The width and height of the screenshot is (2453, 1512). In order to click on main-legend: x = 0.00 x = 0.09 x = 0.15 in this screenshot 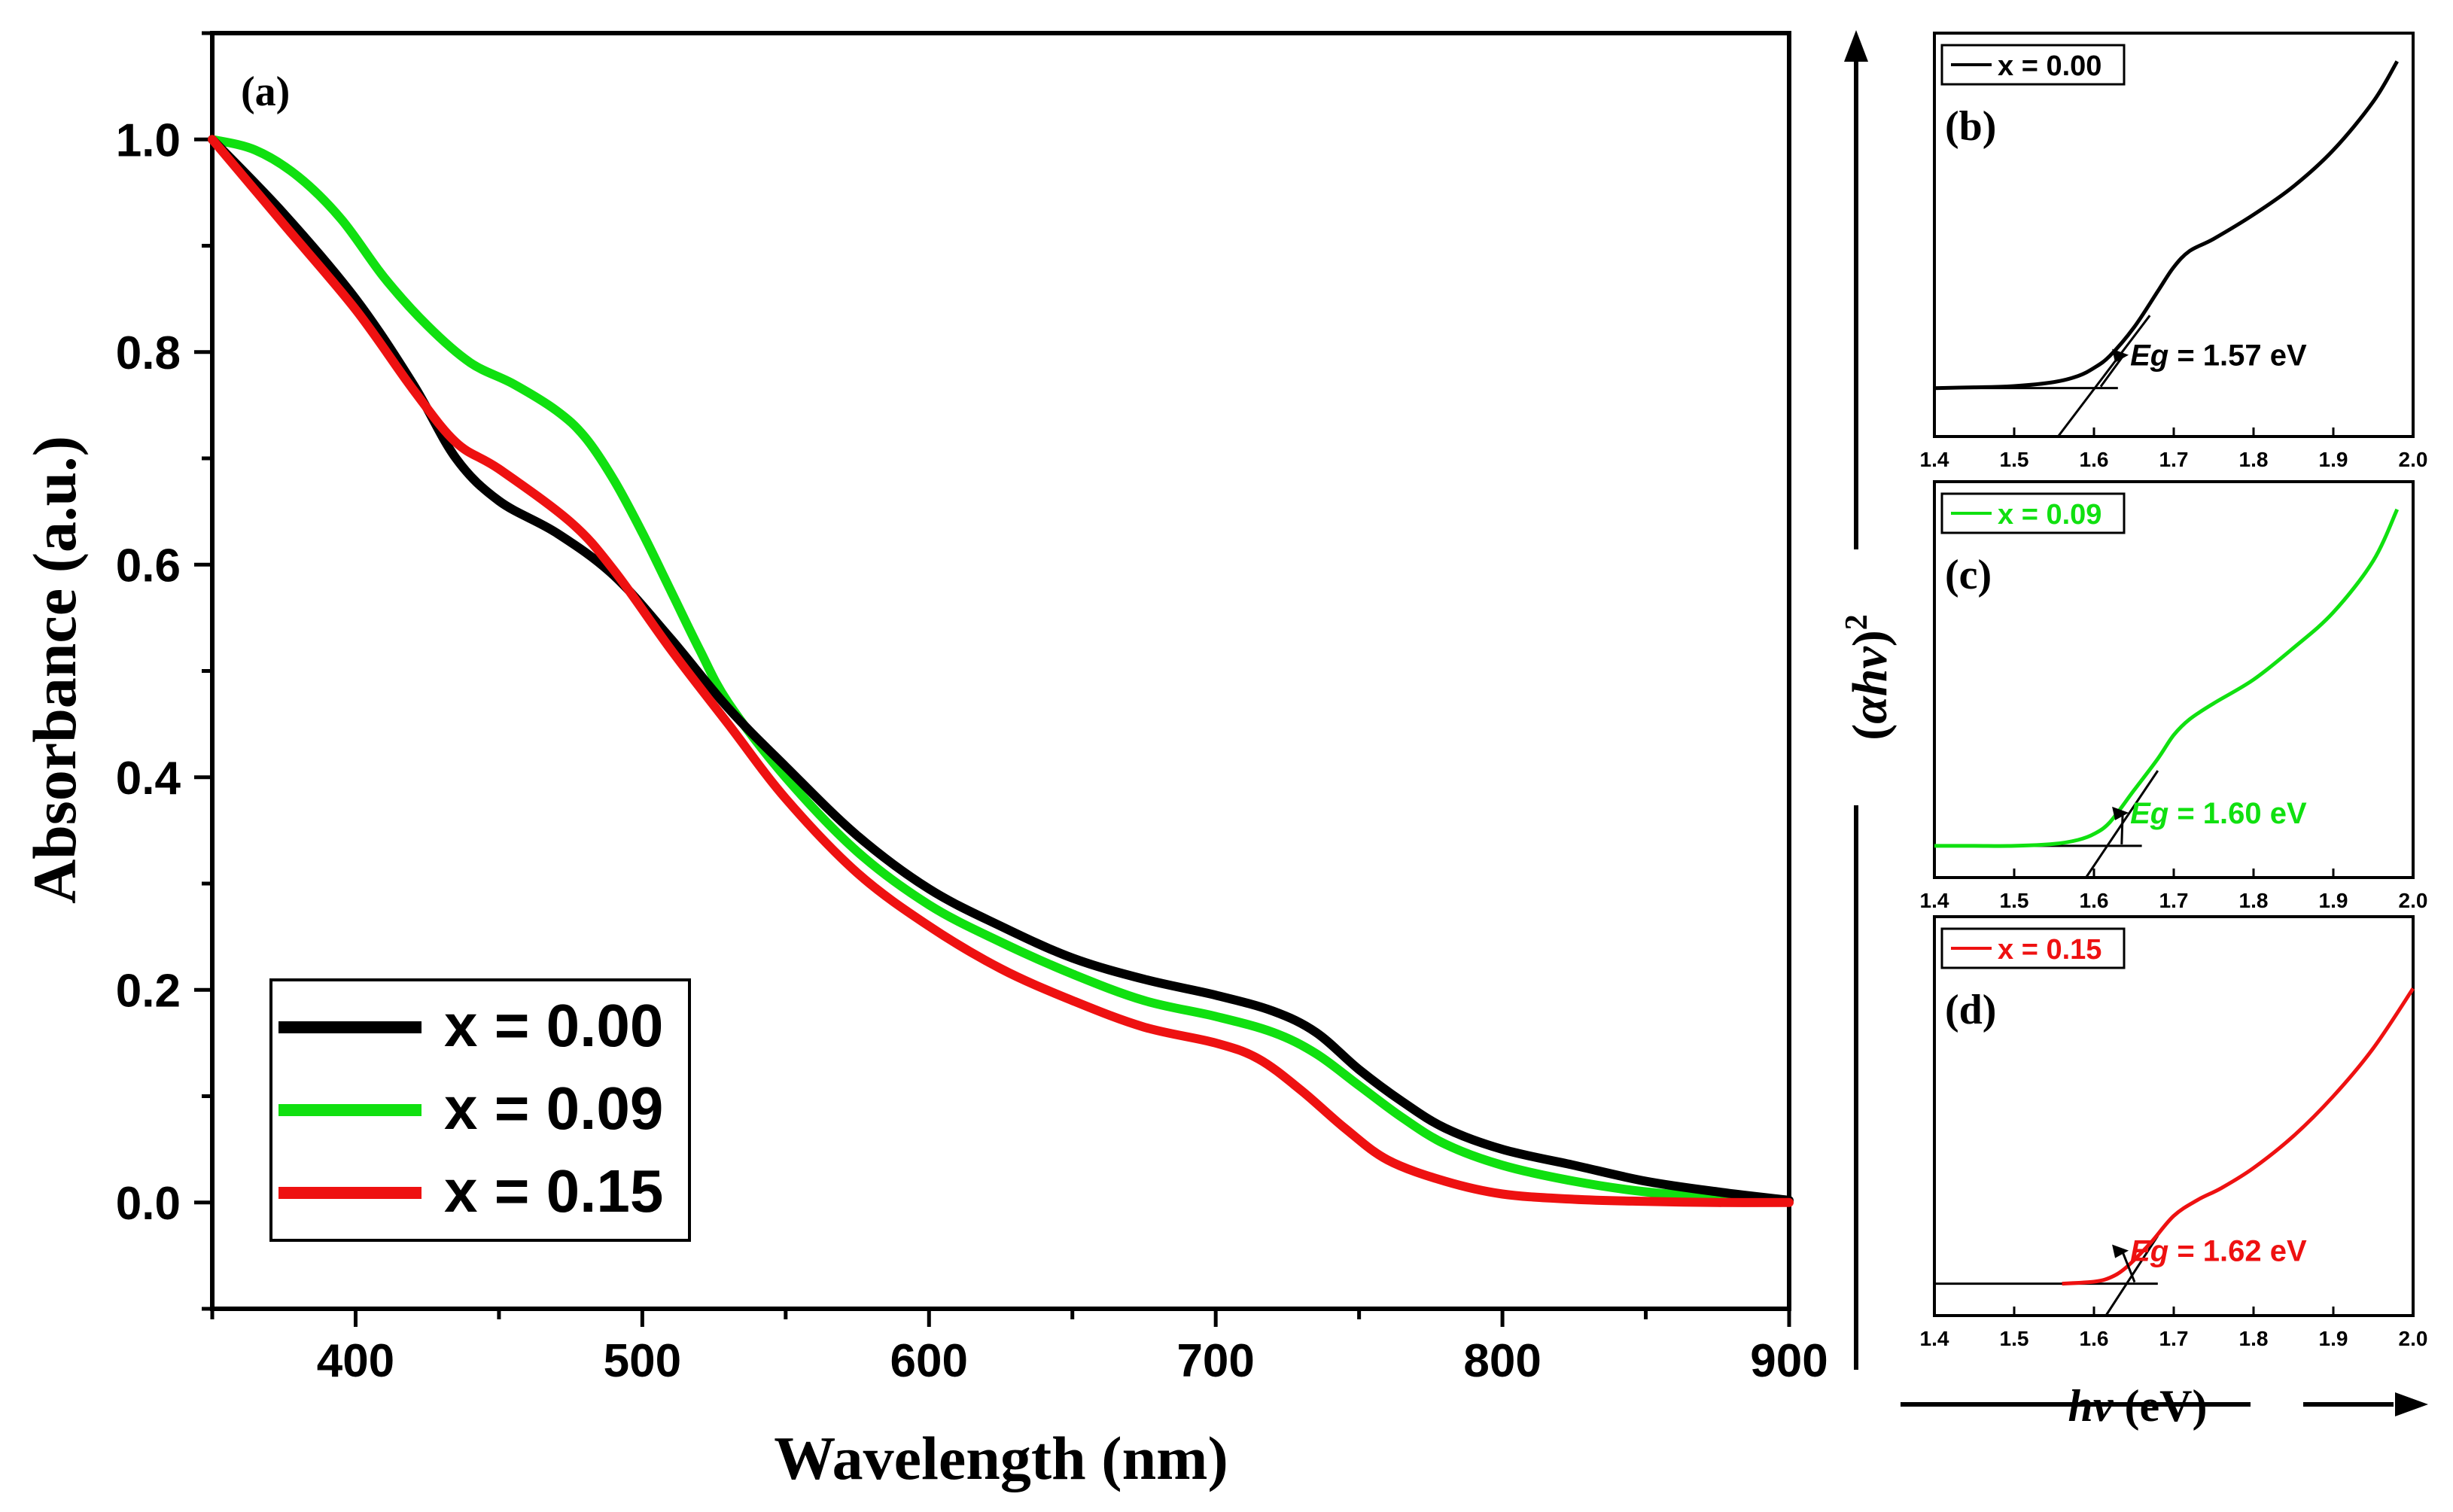, I will do `click(480, 1110)`.